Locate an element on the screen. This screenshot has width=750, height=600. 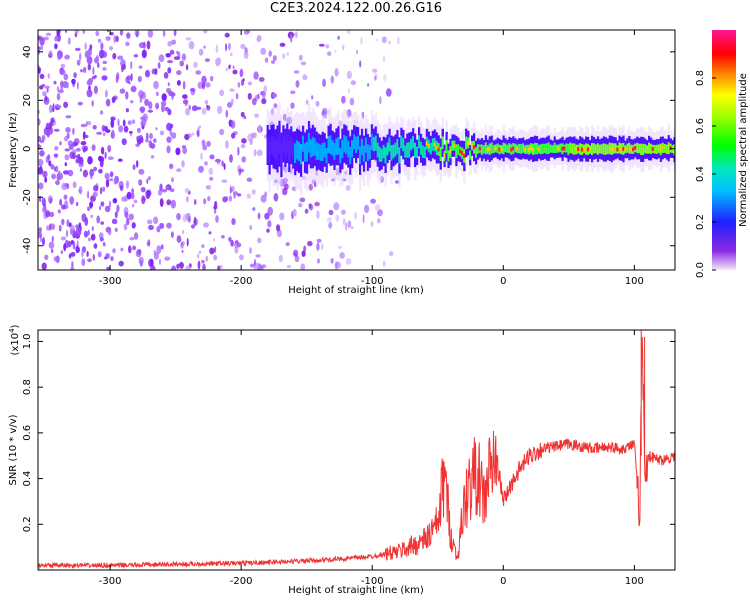
spectrogram-y-tick-label: 40 is located at coordinates (27, 51).